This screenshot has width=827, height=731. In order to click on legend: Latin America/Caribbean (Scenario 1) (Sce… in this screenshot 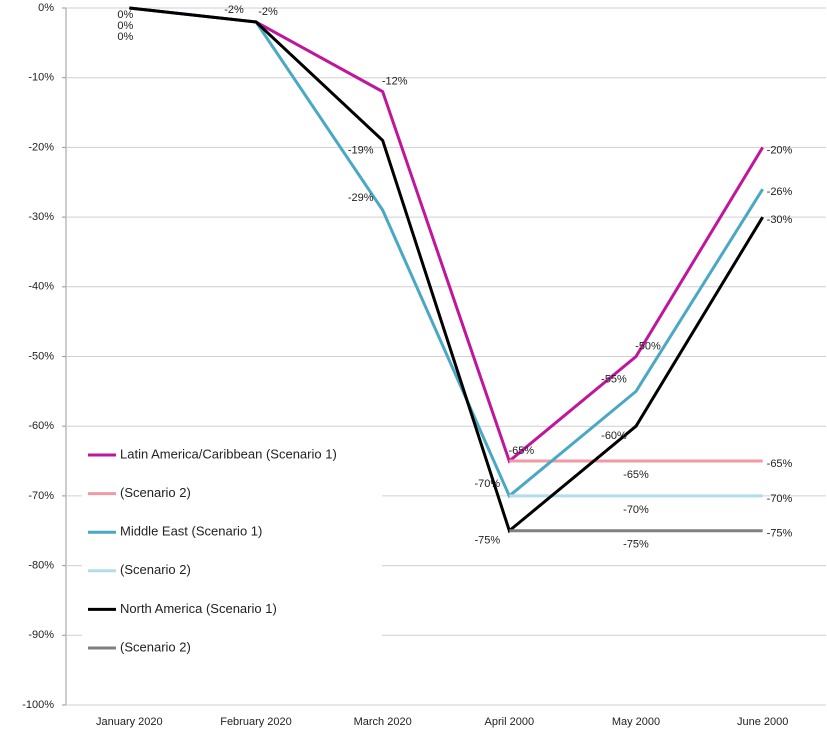, I will do `click(232, 552)`.